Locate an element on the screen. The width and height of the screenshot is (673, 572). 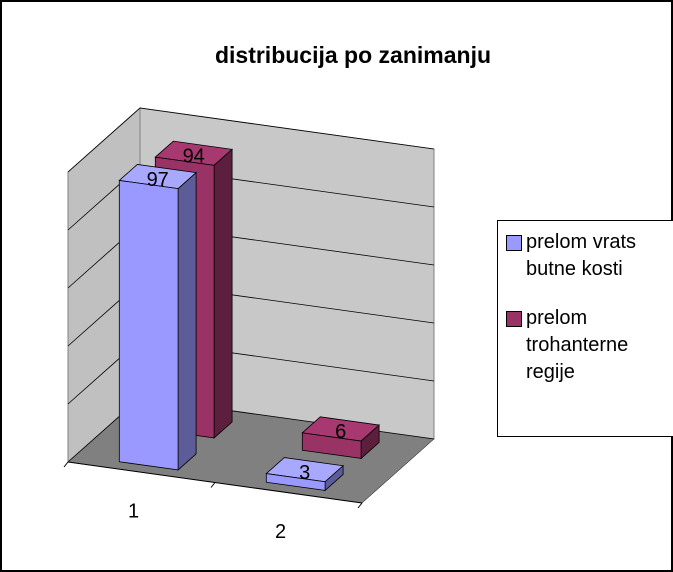
value-label: 94 is located at coordinates (194, 157).